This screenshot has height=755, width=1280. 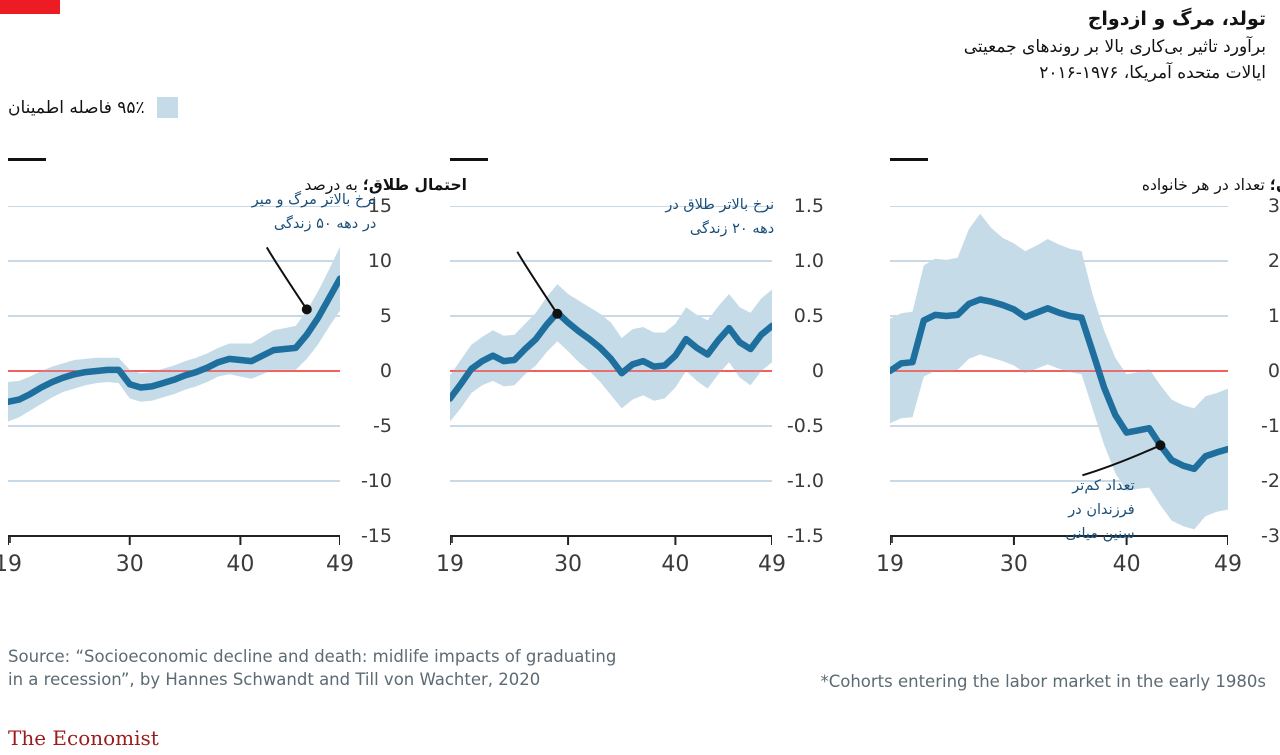 I want to click on y-axis-tick-label: -15, so click(x=376, y=536).